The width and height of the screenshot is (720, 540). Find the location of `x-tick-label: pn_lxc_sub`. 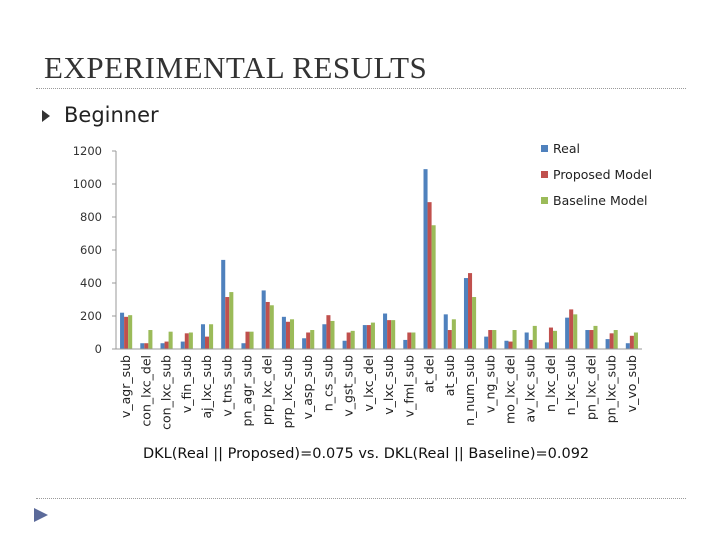

x-tick-label: pn_lxc_sub is located at coordinates (611, 389).